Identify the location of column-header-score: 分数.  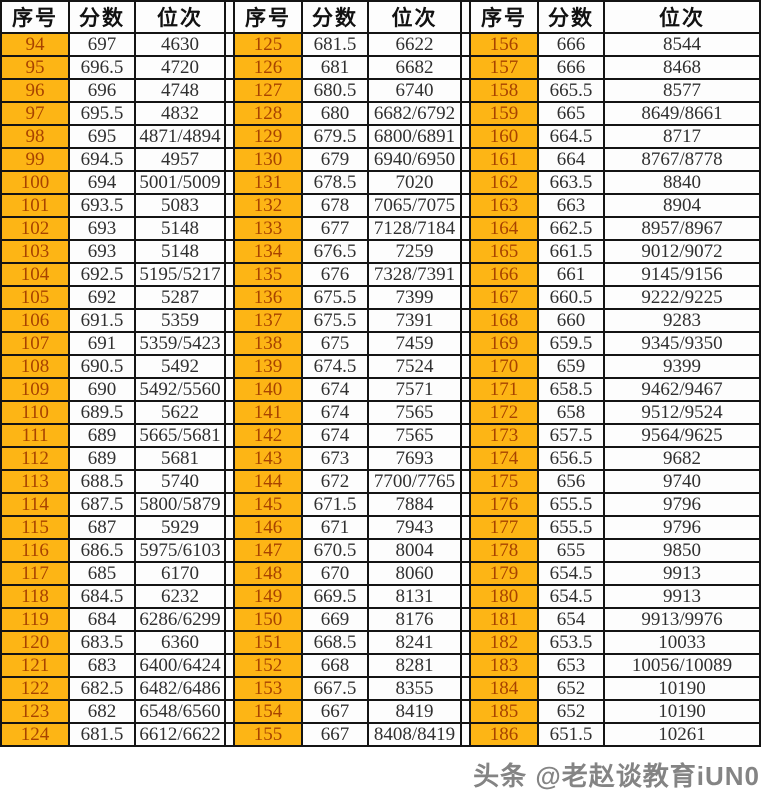
(102, 17).